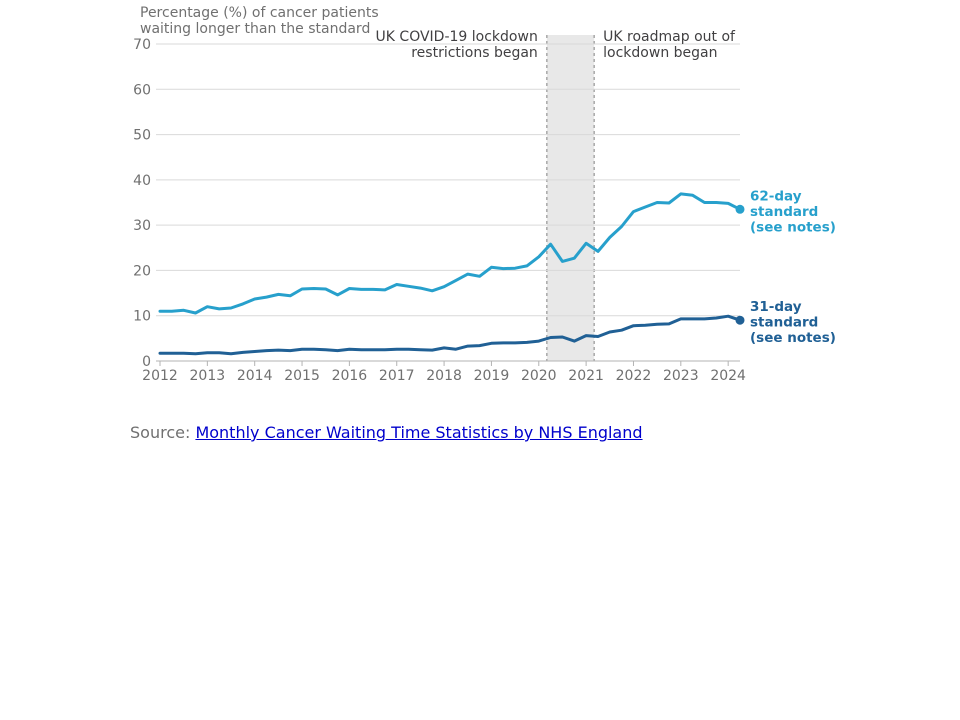  Describe the element at coordinates (142, 271) in the screenshot. I see `y-tick-label: 20` at that location.